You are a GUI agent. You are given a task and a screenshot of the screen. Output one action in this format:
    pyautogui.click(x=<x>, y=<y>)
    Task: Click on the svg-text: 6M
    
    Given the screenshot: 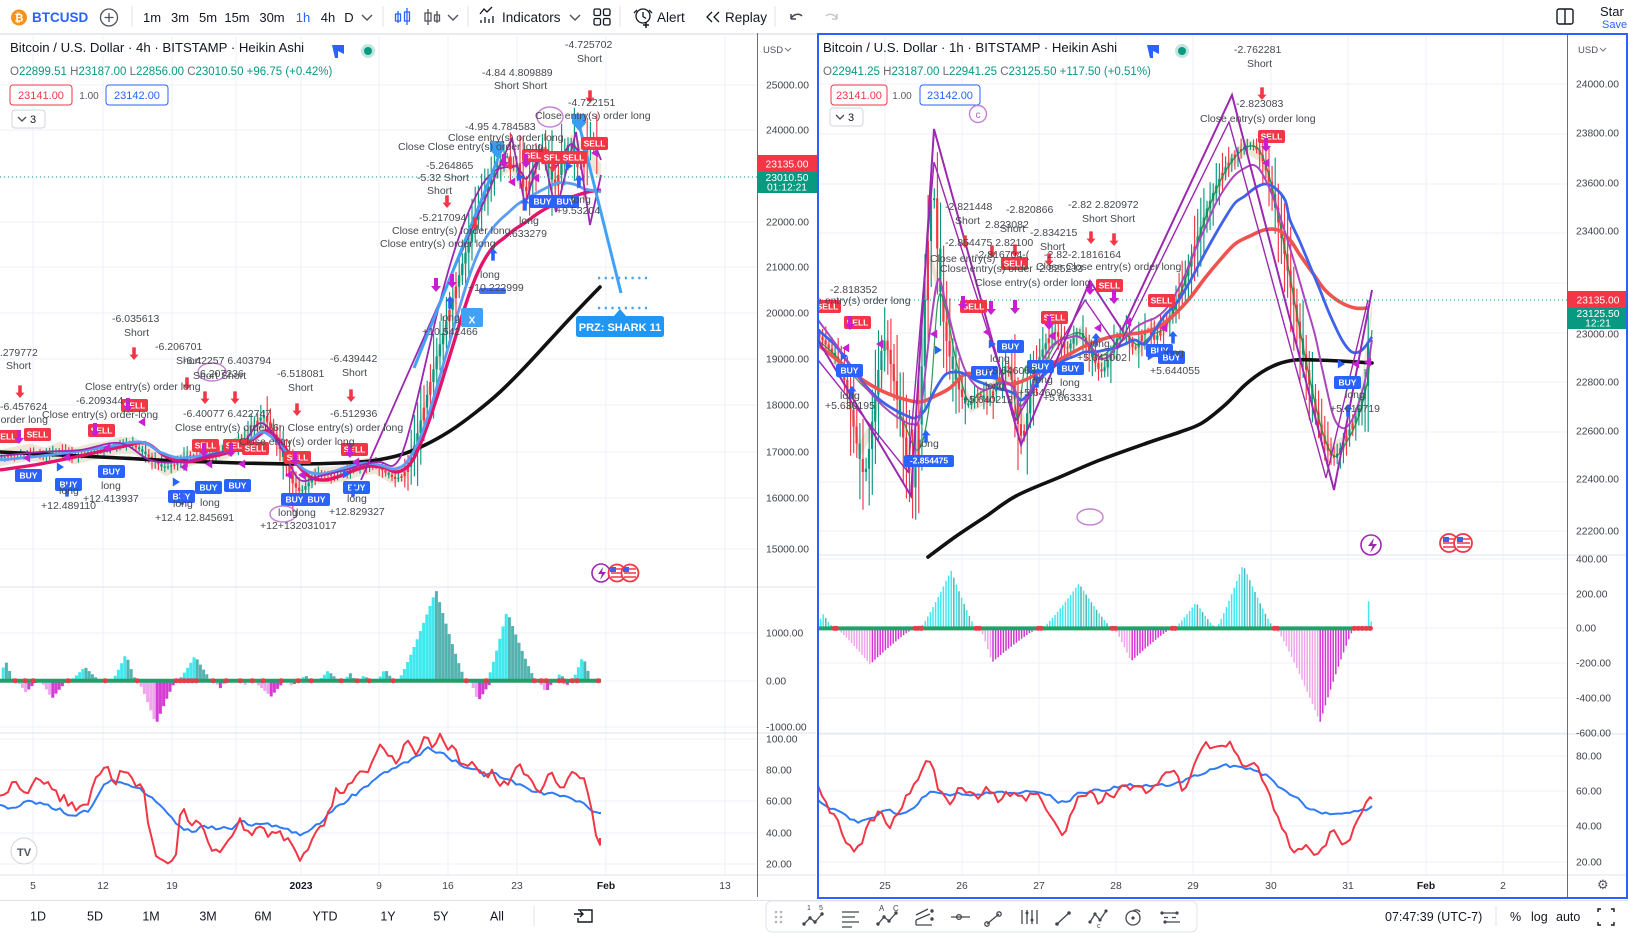 What is the action you would take?
    pyautogui.click(x=262, y=917)
    